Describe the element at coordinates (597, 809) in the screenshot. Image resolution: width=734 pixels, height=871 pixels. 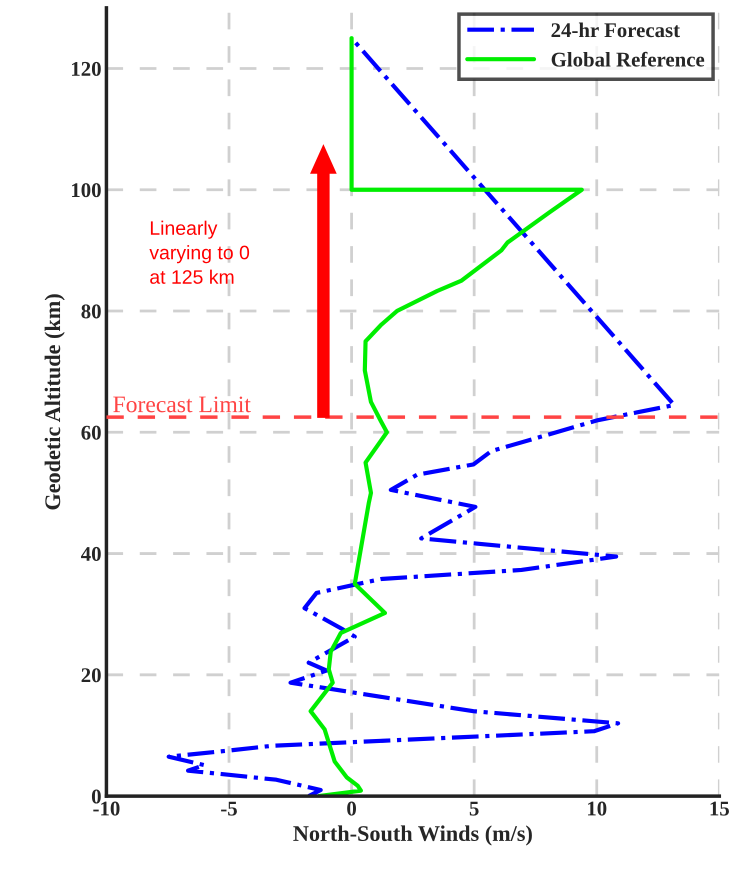
I see `x-tick-label: 10` at that location.